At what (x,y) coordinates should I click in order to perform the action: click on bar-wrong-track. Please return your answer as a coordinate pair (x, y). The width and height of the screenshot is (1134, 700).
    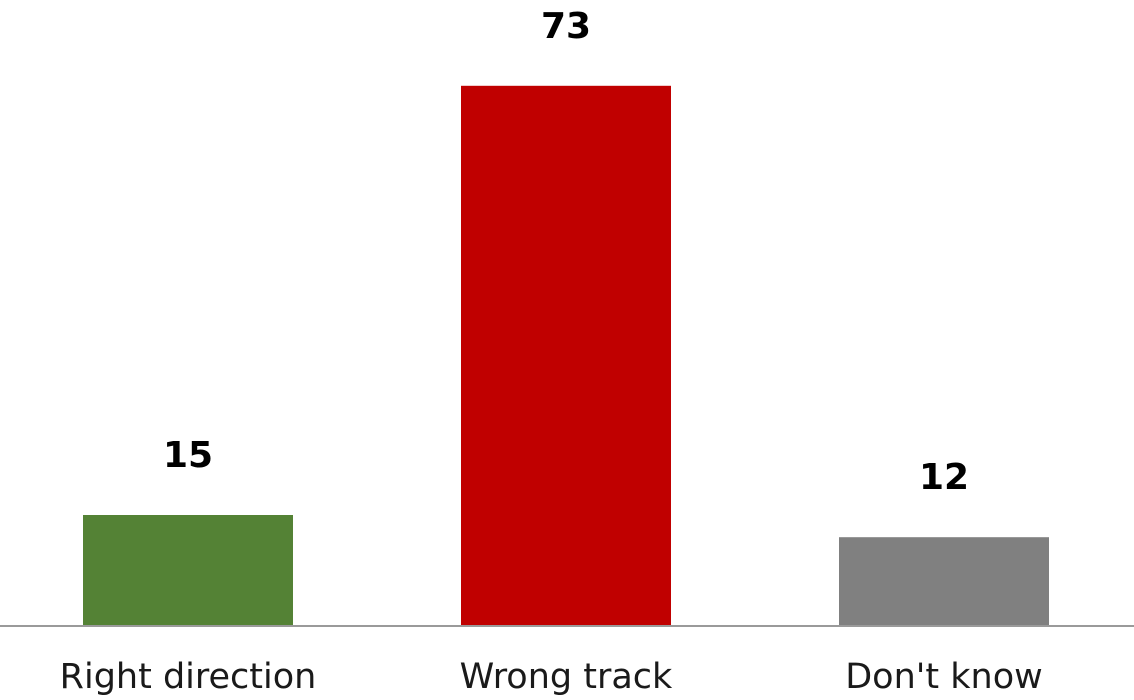
    Looking at the image, I should click on (566, 356).